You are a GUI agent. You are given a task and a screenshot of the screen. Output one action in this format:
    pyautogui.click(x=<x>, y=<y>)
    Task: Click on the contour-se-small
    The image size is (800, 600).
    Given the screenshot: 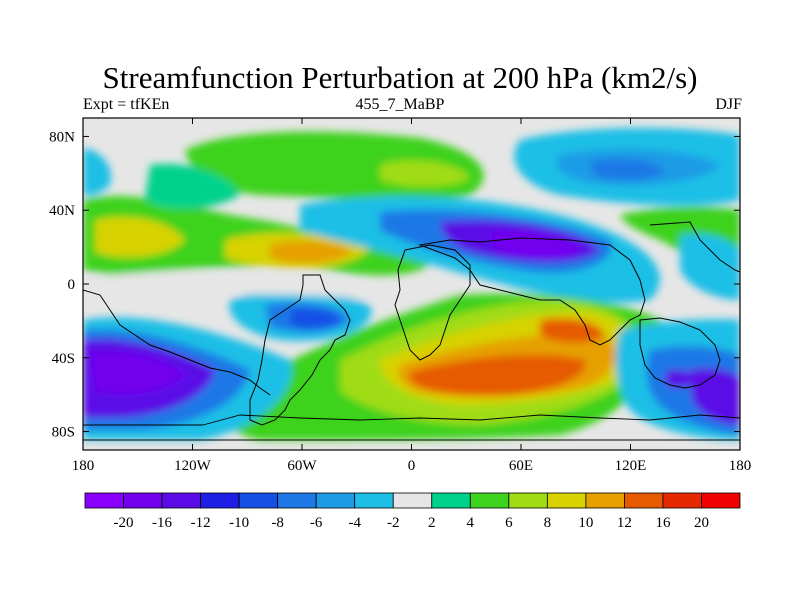 What is the action you would take?
    pyautogui.click(x=680, y=378)
    